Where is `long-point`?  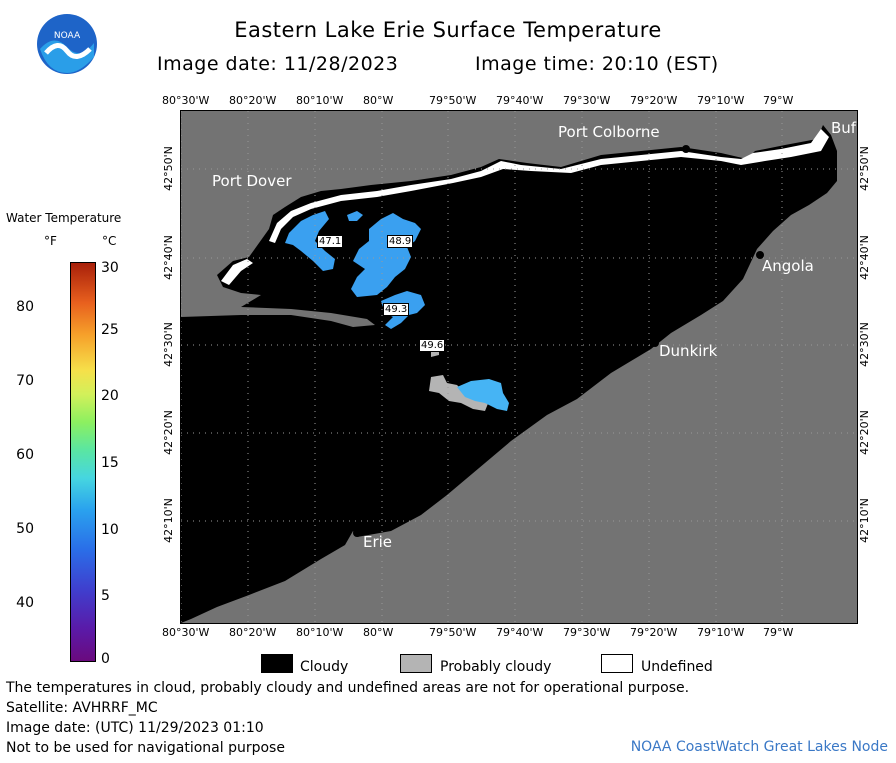
long-point is located at coordinates (278, 317).